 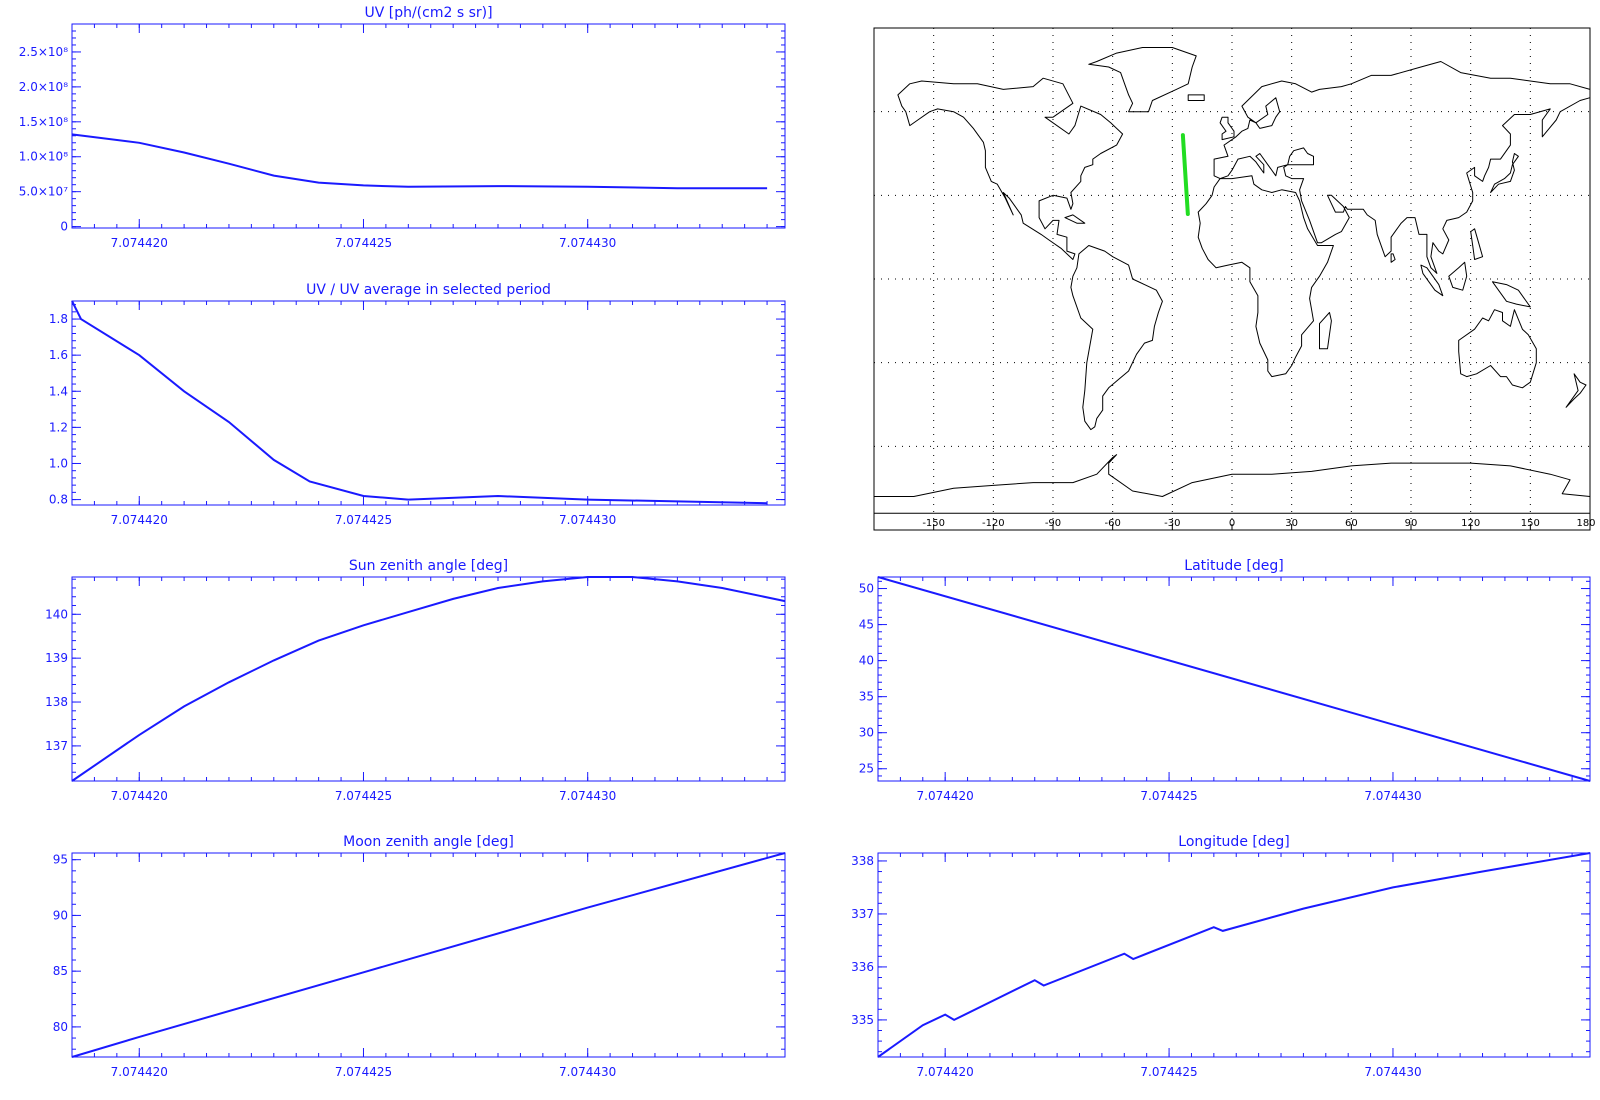 I want to click on y-tick-label: 140, so click(x=56, y=614).